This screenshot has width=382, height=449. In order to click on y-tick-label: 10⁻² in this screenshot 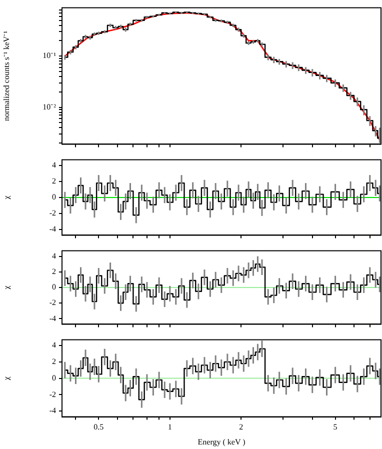, I will do `click(49, 107)`.